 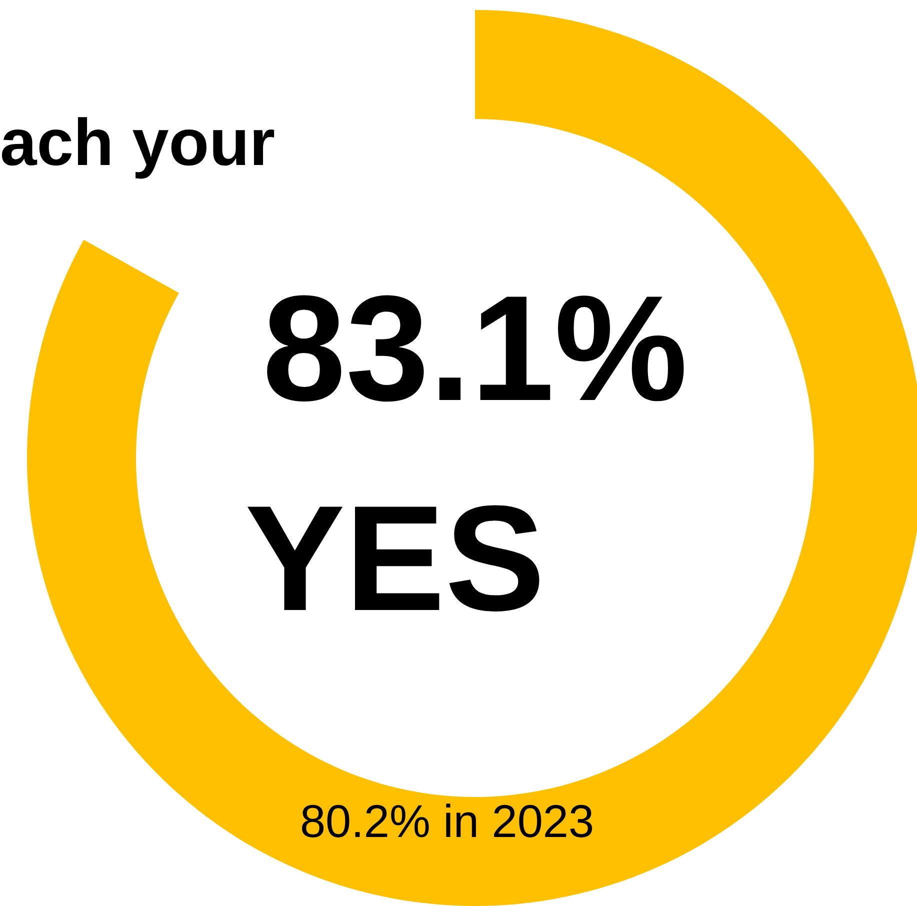 I want to click on slice-label: YES, so click(x=395, y=558).